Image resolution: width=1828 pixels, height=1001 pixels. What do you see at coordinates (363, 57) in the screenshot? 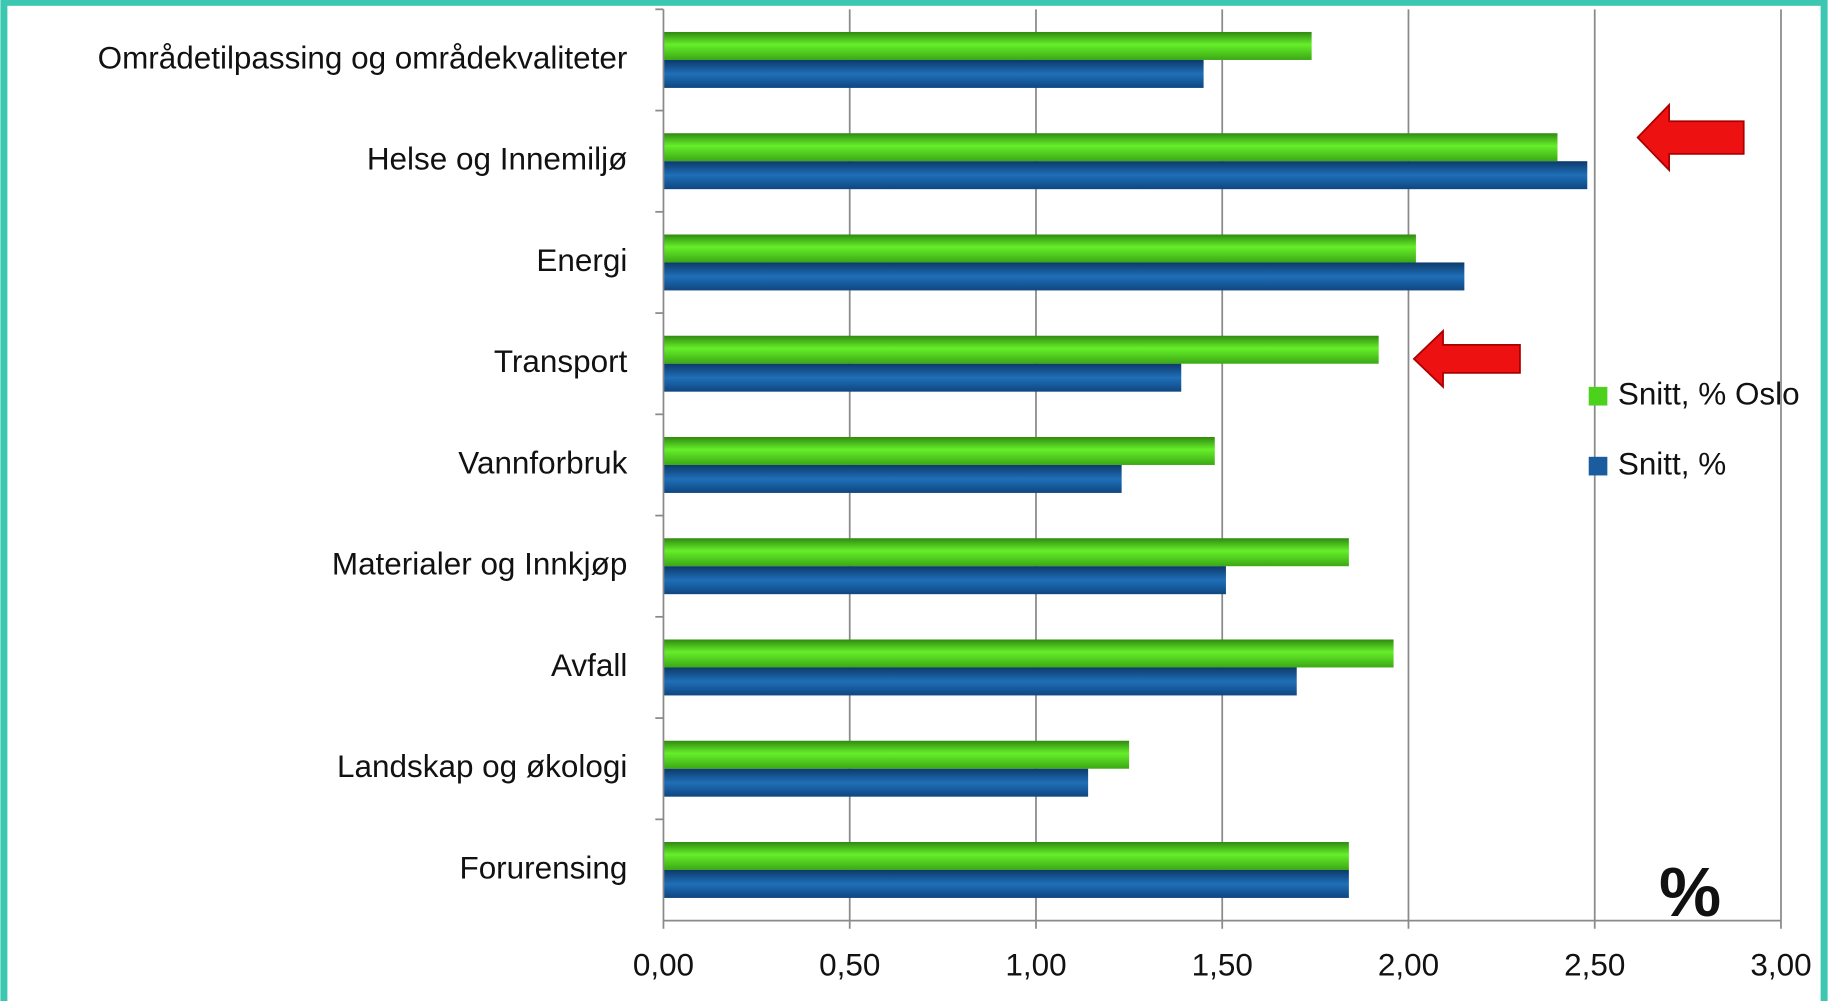
I see `y-tick-label: Områdetilpassing og områdekvaliteter` at bounding box center [363, 57].